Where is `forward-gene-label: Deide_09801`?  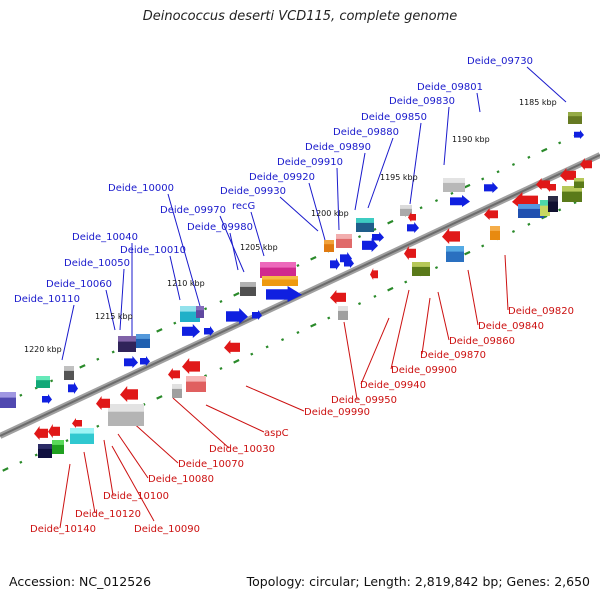 forward-gene-label: Deide_09801 is located at coordinates (450, 87).